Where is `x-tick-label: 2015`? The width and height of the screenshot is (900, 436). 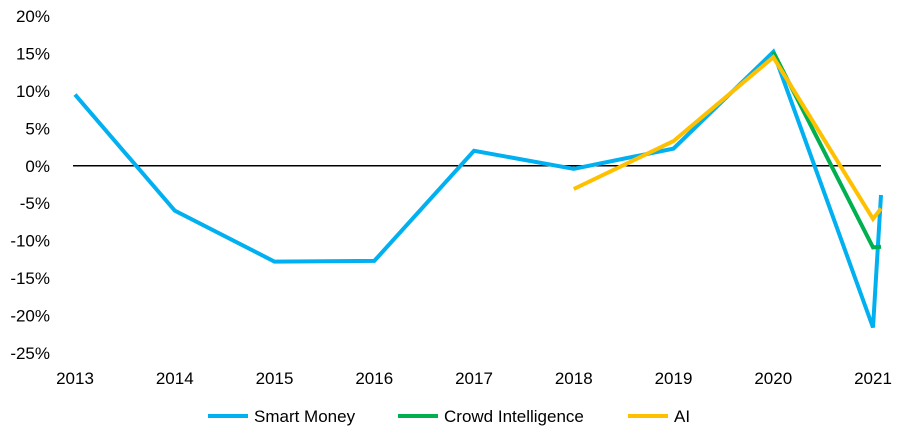
x-tick-label: 2015 is located at coordinates (275, 378).